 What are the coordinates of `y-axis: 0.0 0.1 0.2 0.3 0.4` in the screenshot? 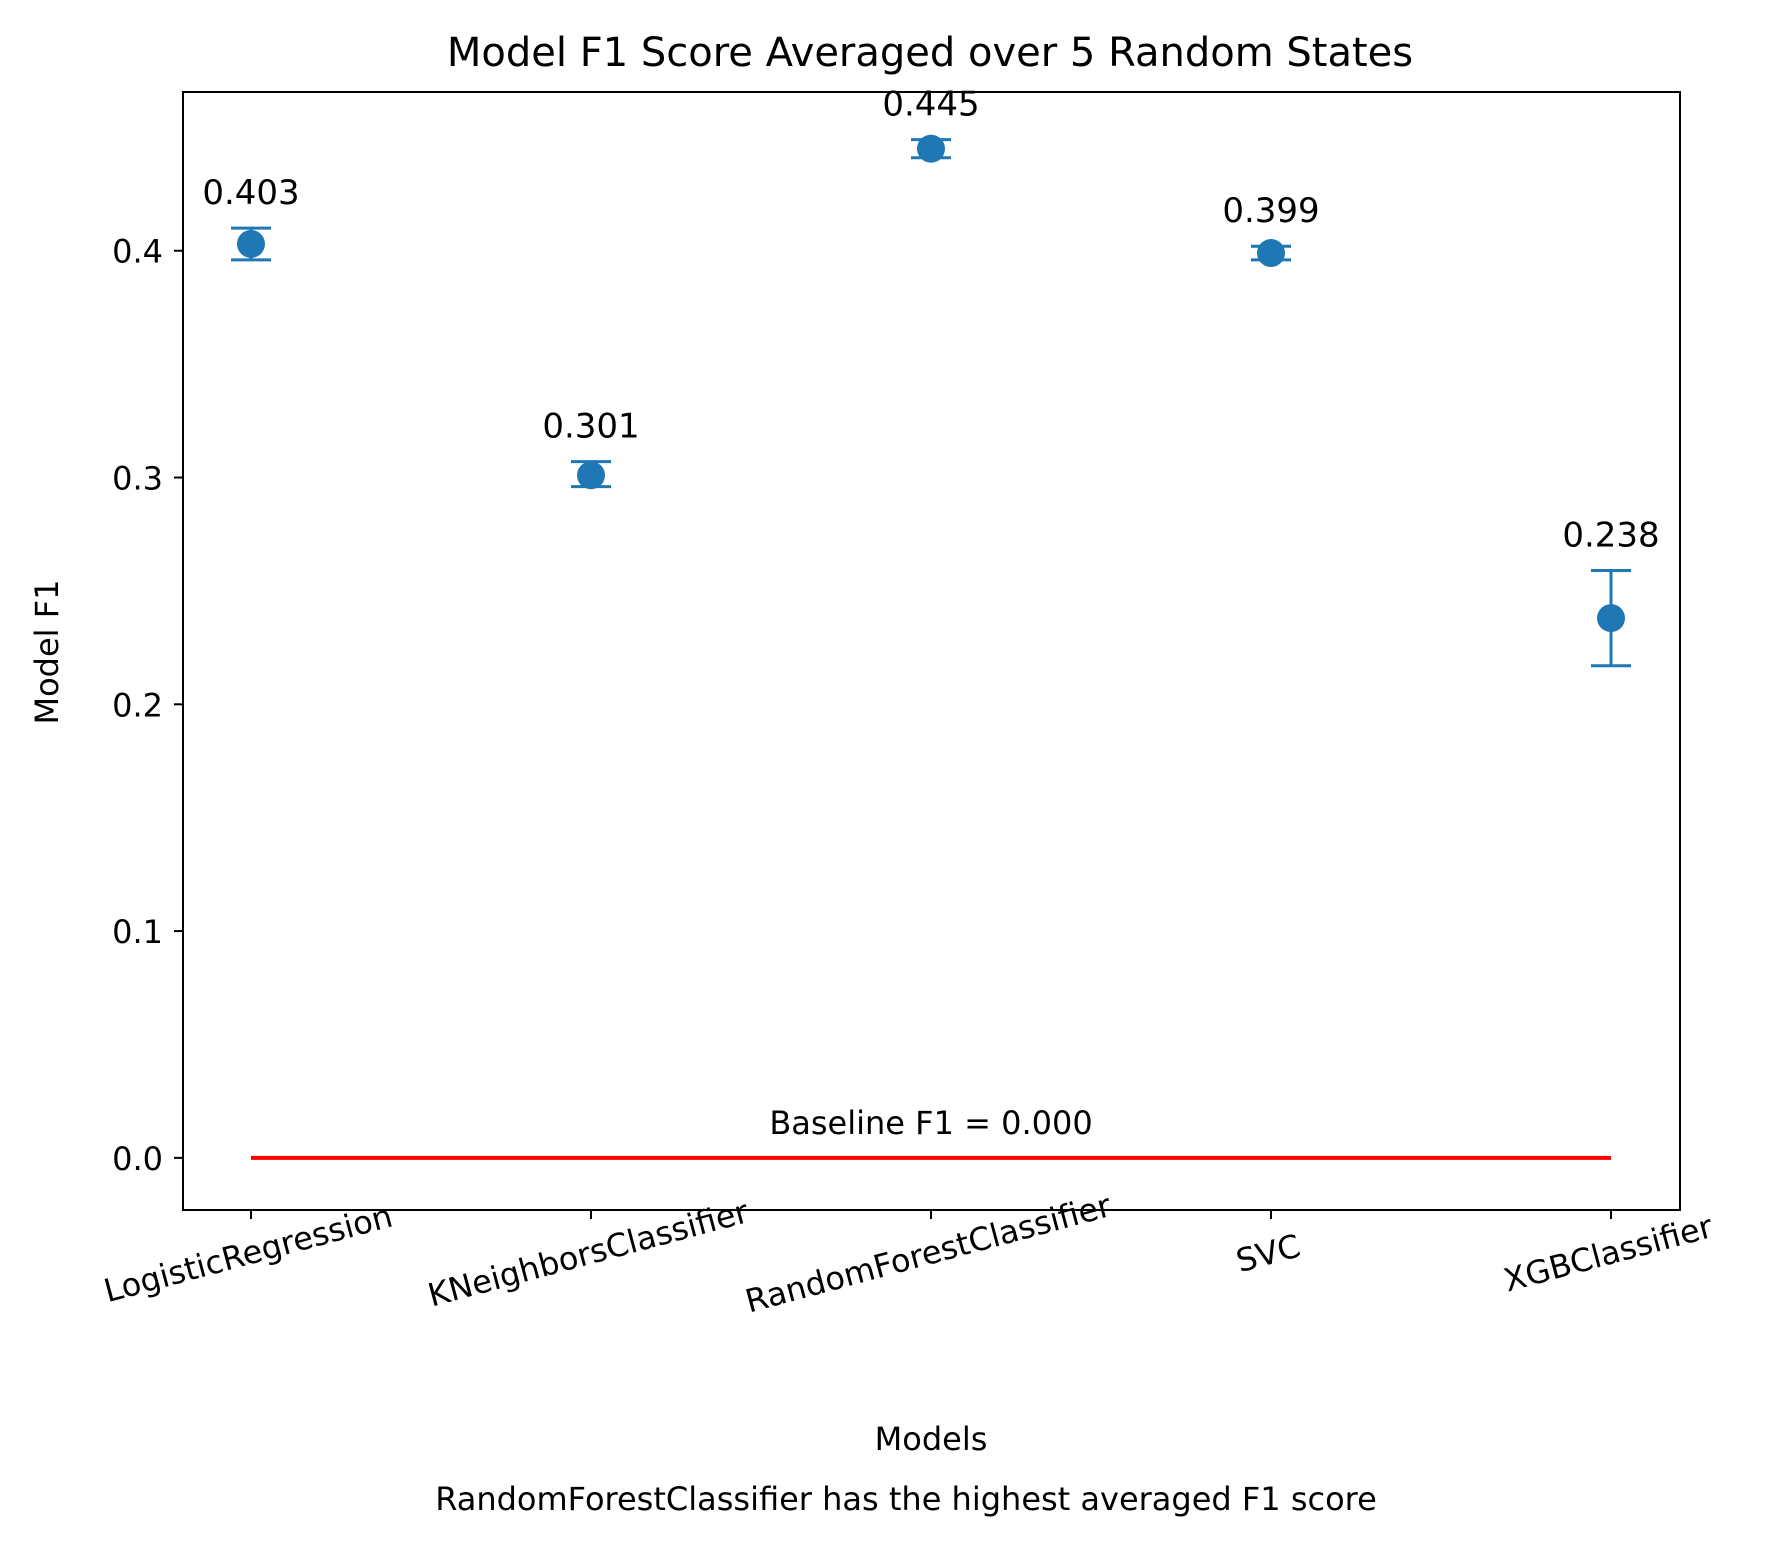 It's located at (147, 705).